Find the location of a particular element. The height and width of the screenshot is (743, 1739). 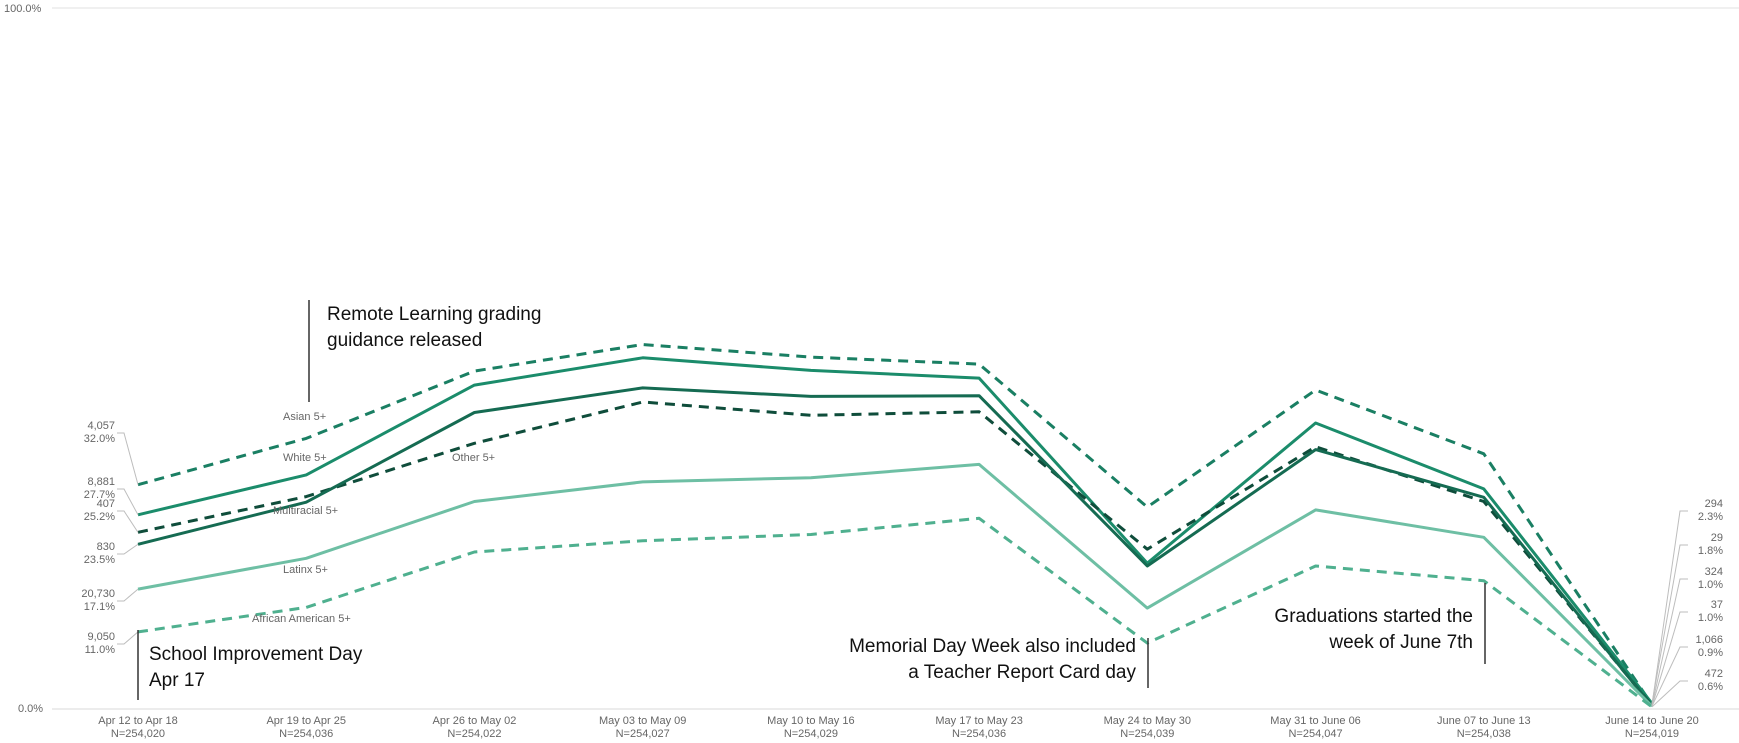

annotation-school-improvement: School Improvement Day Apr 17 is located at coordinates (250, 665).